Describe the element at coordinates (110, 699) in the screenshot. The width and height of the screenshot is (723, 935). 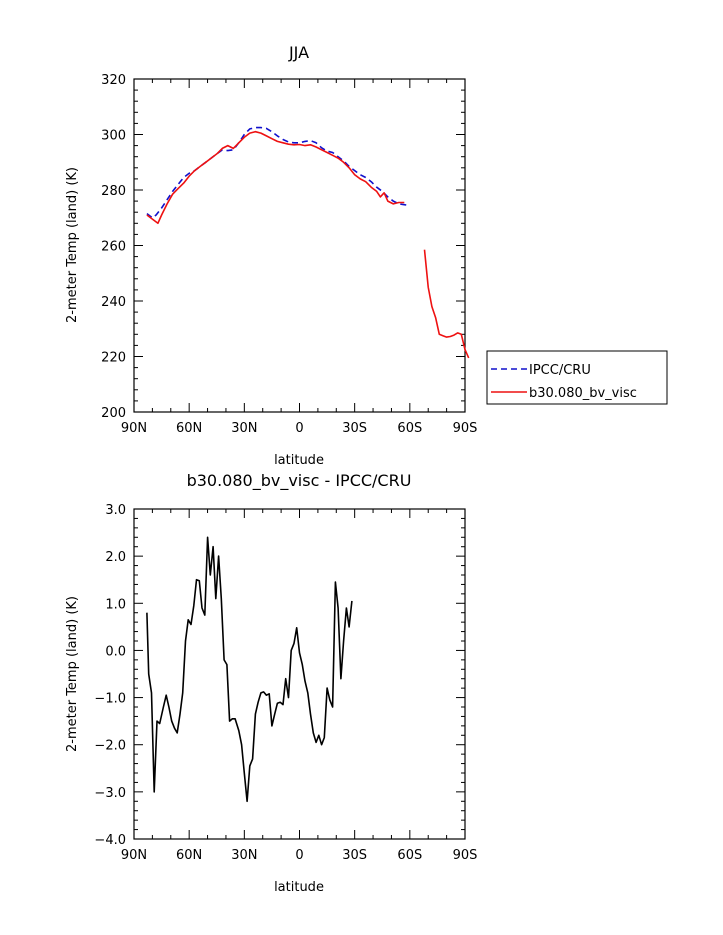
I see `y-tick-label: −1.0` at that location.